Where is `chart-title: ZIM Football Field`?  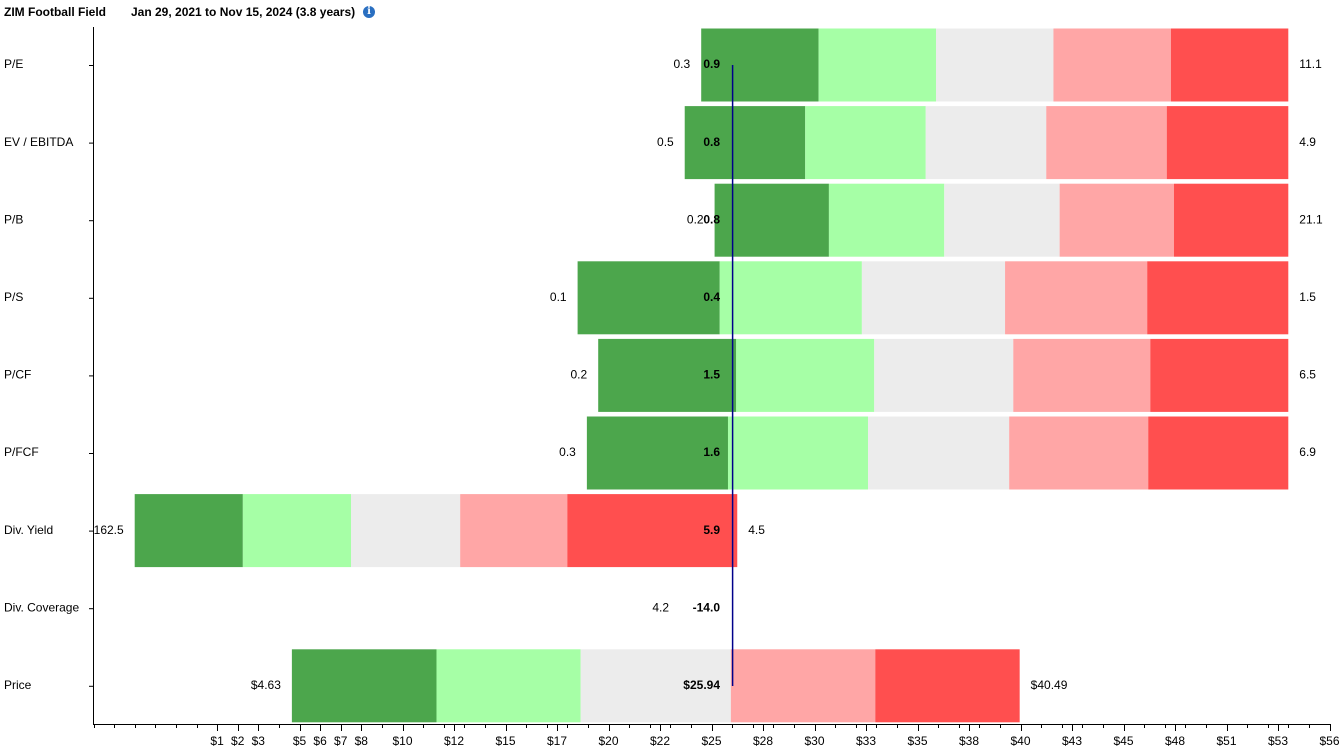 chart-title: ZIM Football Field is located at coordinates (55, 12).